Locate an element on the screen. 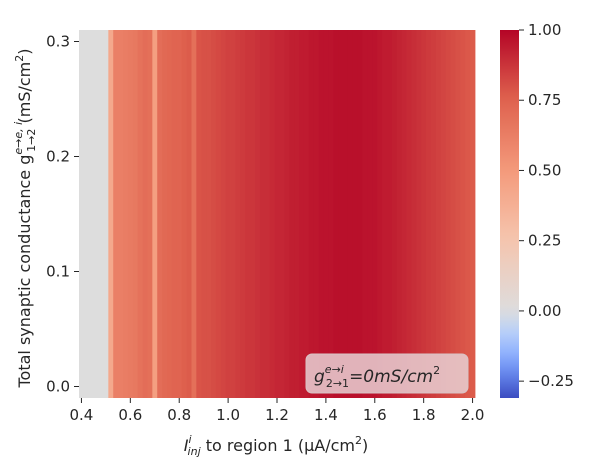 This screenshot has width=592, height=471. x-tick-label: 0.6 is located at coordinates (130, 415).